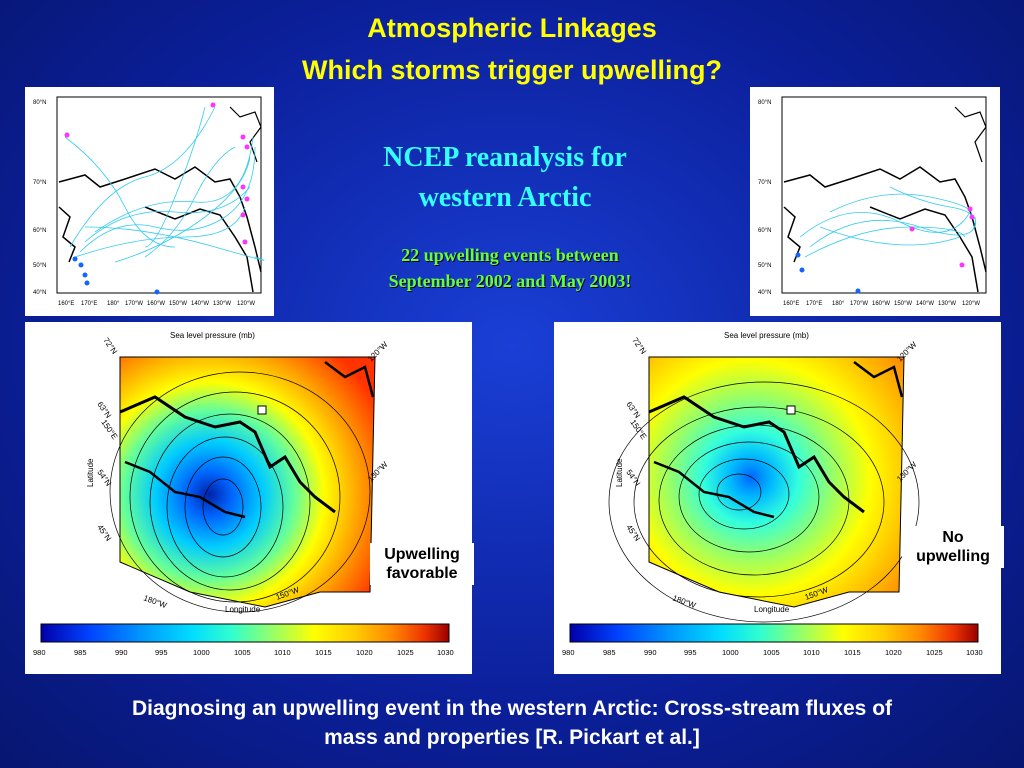 This screenshot has height=768, width=1024. What do you see at coordinates (791, 304) in the screenshot?
I see `lon-label: 160°E` at bounding box center [791, 304].